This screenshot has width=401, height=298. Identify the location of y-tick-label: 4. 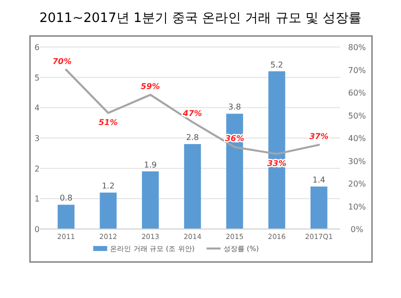
(37, 108).